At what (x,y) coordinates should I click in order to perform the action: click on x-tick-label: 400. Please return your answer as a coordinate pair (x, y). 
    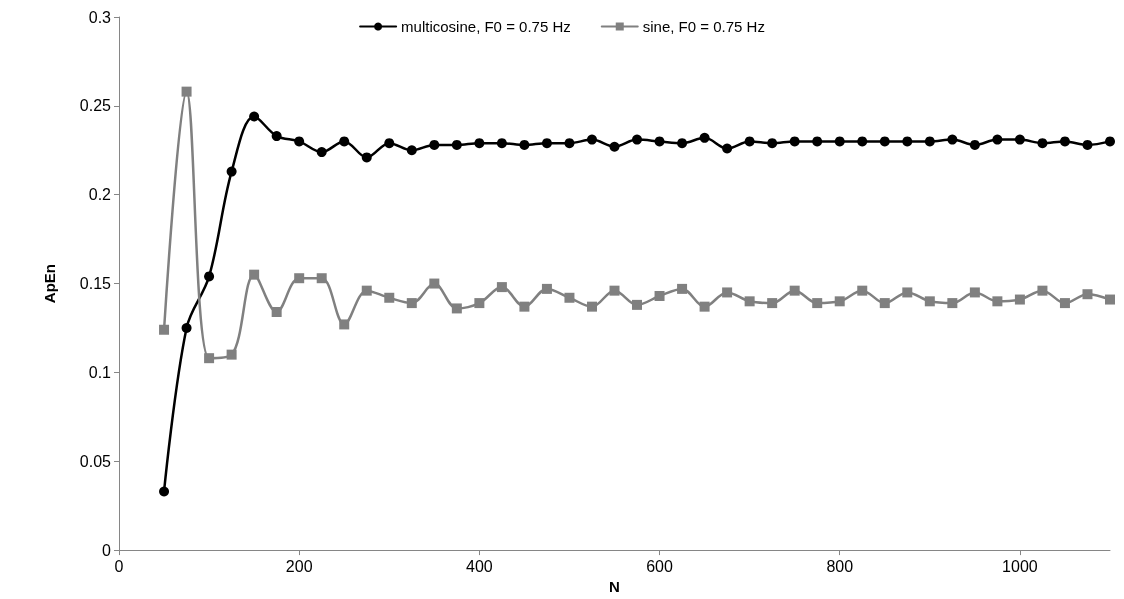
    Looking at the image, I should click on (479, 566).